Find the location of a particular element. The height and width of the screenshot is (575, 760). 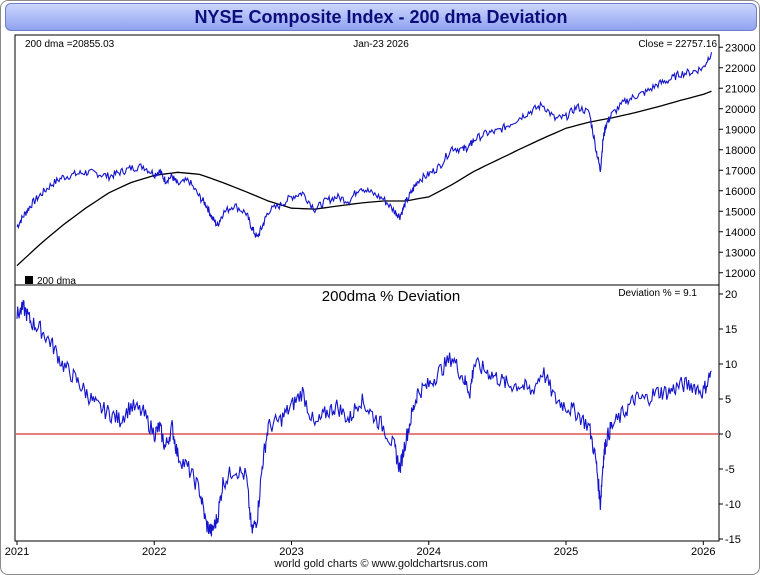

price-y-tick-label: 18000 is located at coordinates (740, 151).